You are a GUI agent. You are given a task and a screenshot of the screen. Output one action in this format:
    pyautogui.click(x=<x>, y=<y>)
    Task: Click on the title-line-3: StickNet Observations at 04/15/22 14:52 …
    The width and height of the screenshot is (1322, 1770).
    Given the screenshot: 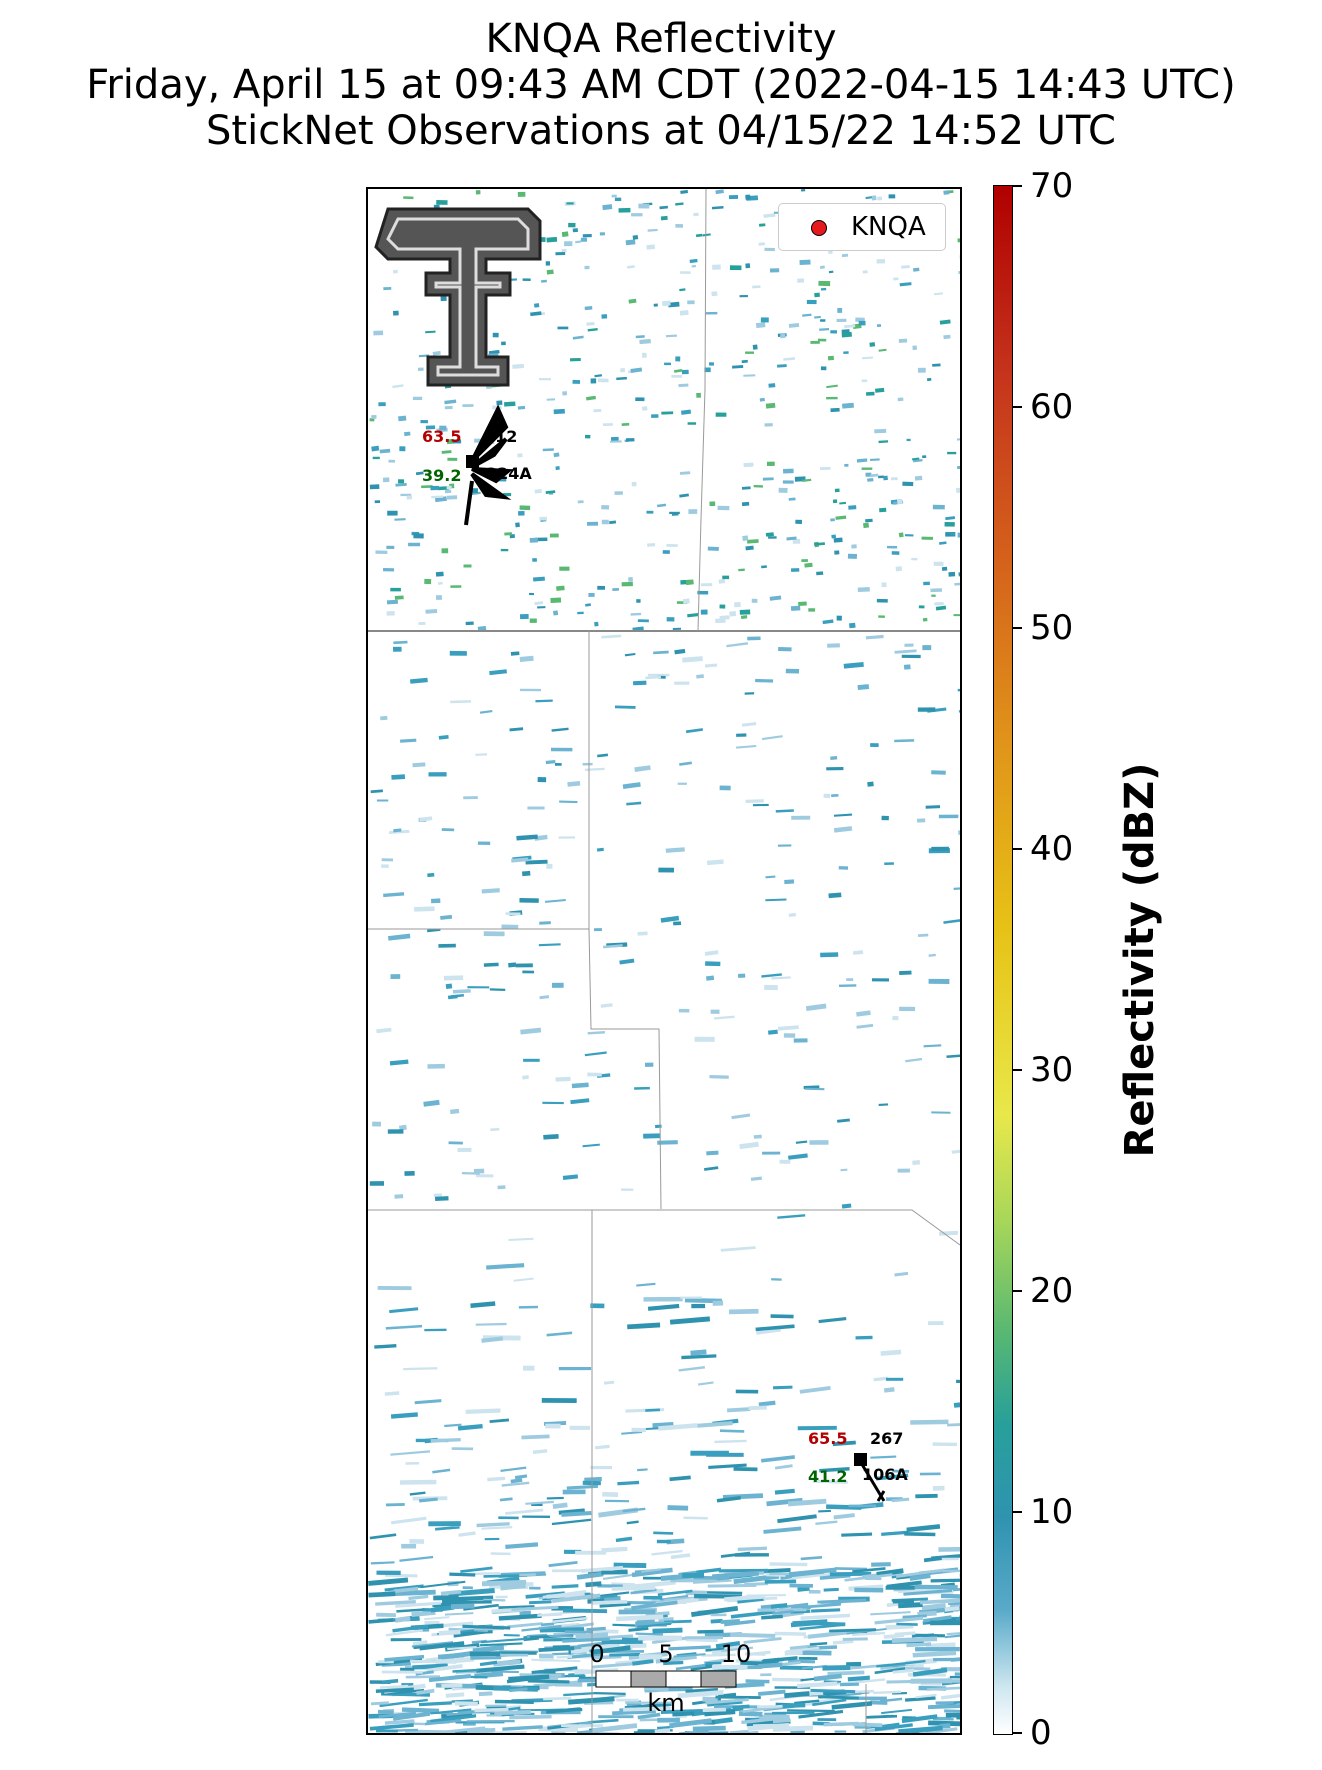 What is the action you would take?
    pyautogui.click(x=661, y=131)
    